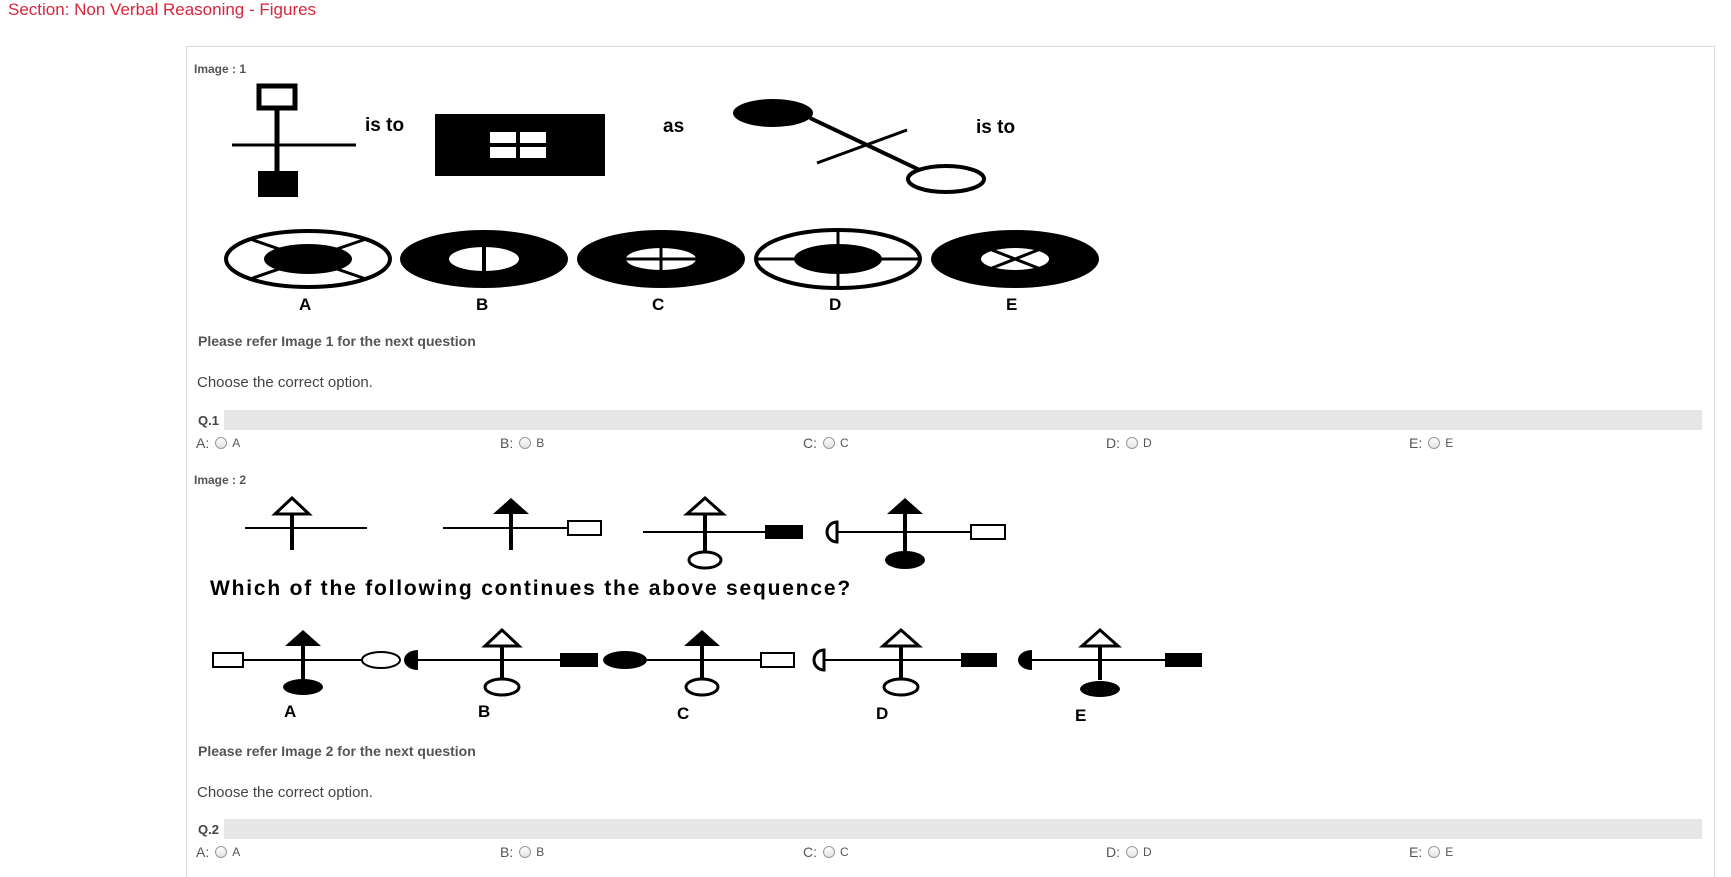  Describe the element at coordinates (294, 140) in the screenshot. I see `figure-stick-square` at that location.